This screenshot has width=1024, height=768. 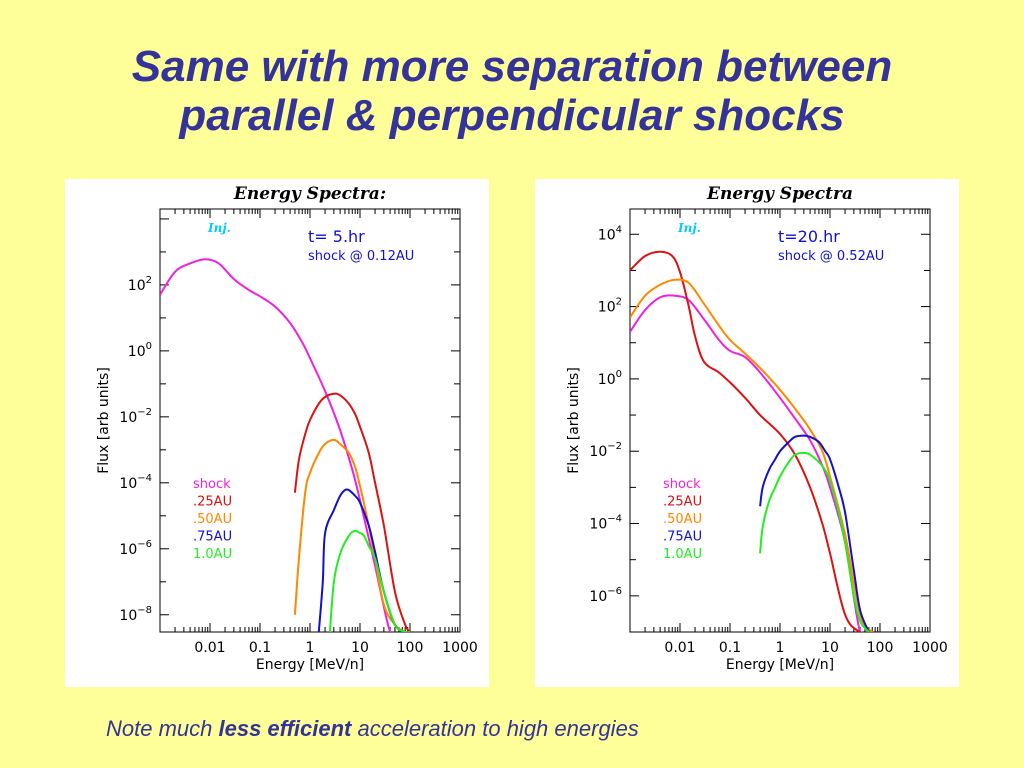 I want to click on series-line-50AU, so click(x=351, y=535).